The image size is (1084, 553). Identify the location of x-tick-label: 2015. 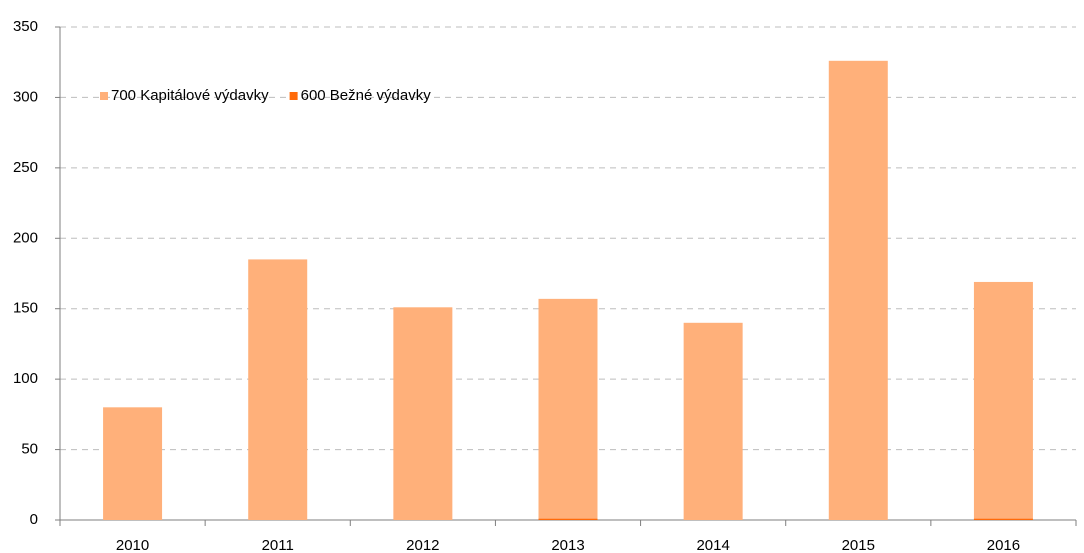
(858, 545).